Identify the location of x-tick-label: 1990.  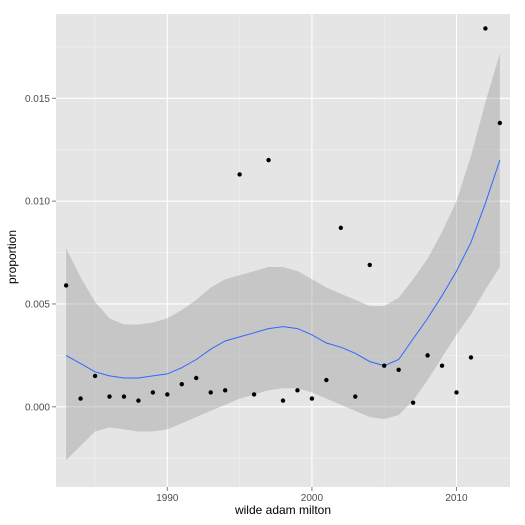
(167, 498).